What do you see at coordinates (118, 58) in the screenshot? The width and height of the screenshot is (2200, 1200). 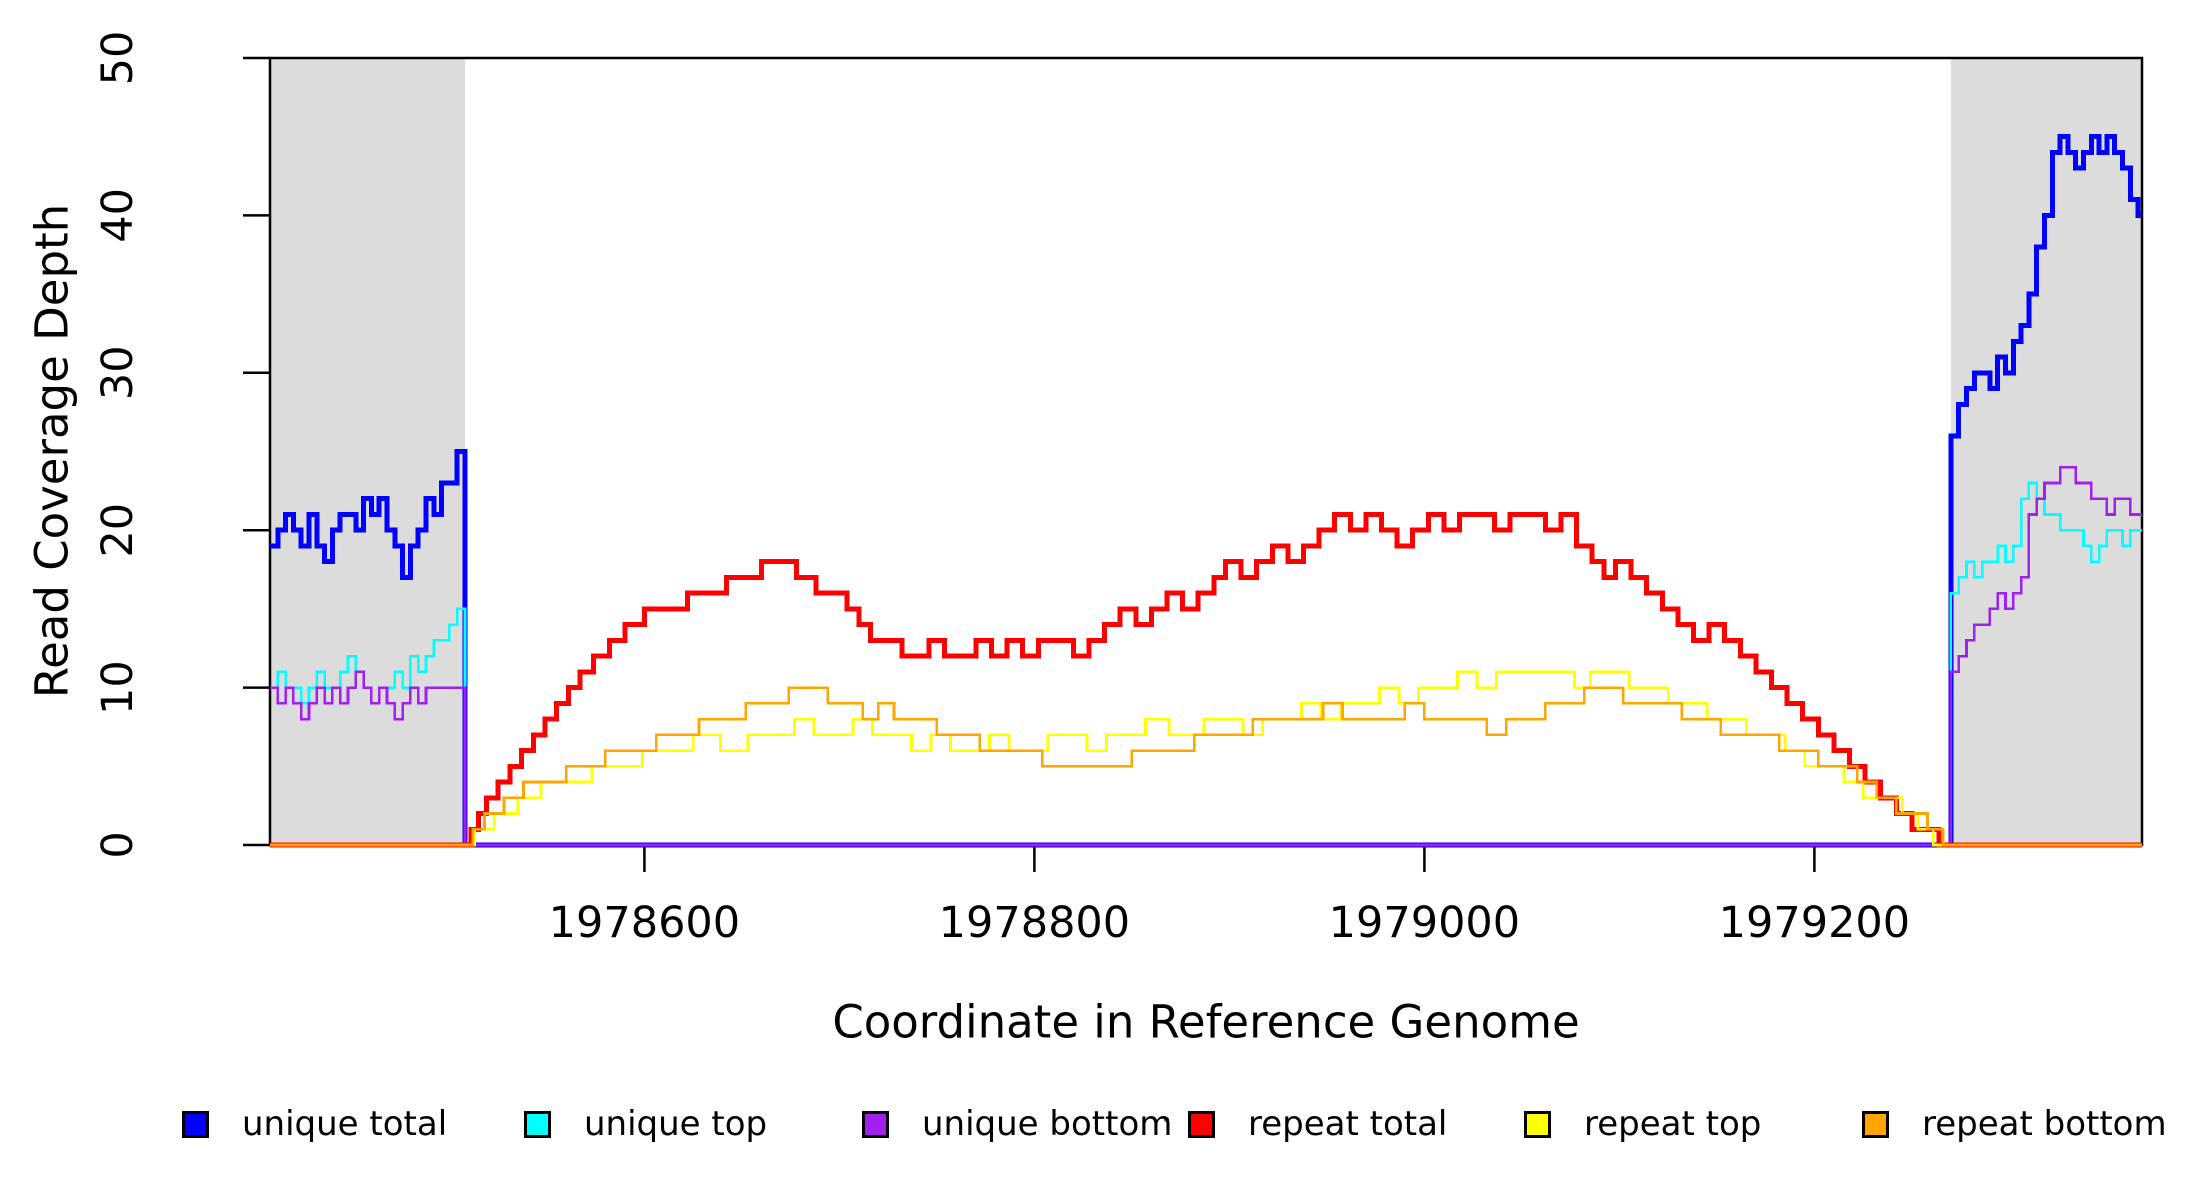 I see `y-tick-label: 50` at bounding box center [118, 58].